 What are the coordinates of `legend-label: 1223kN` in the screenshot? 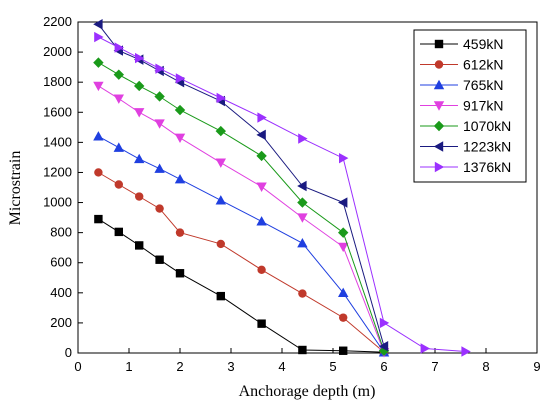 It's located at (487, 147).